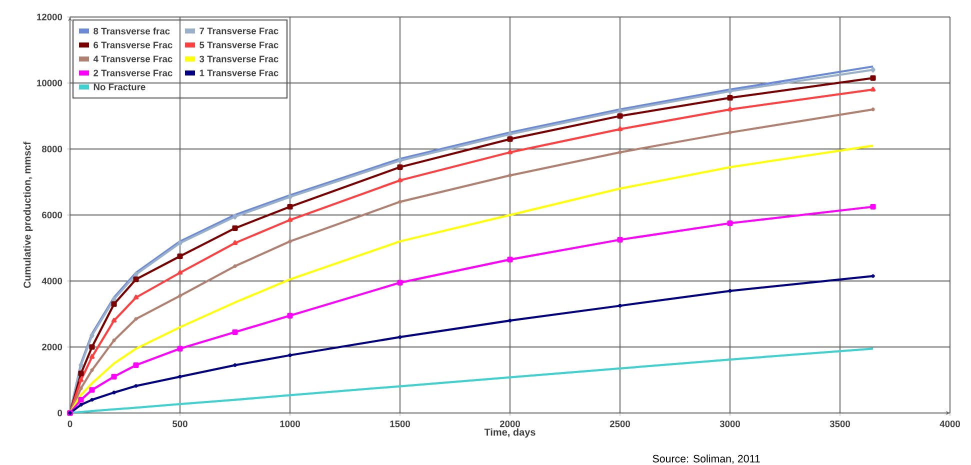 This screenshot has width=971, height=465. What do you see at coordinates (60, 413) in the screenshot?
I see `y-tick-label: 0` at bounding box center [60, 413].